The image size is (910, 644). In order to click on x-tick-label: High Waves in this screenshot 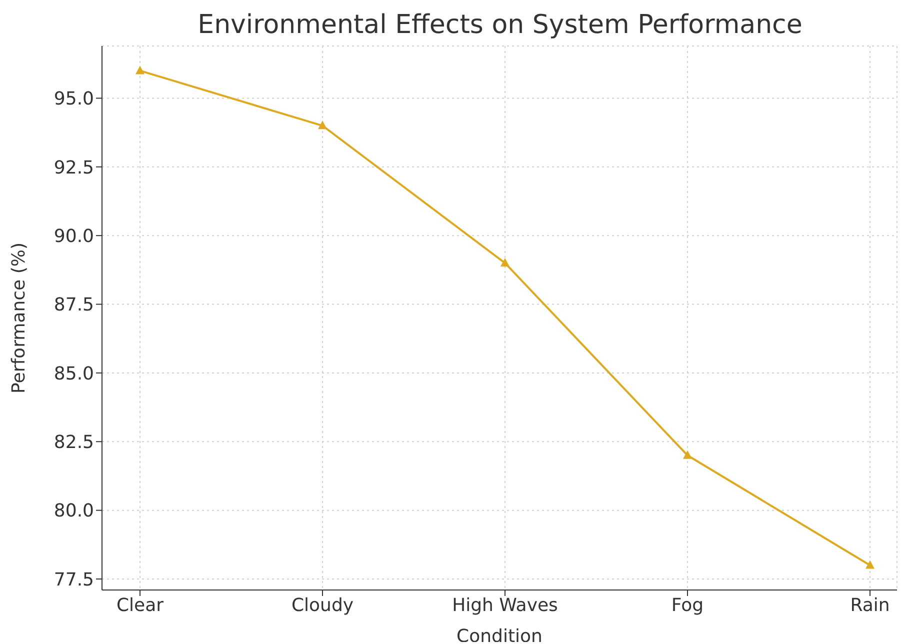, I will do `click(505, 605)`.